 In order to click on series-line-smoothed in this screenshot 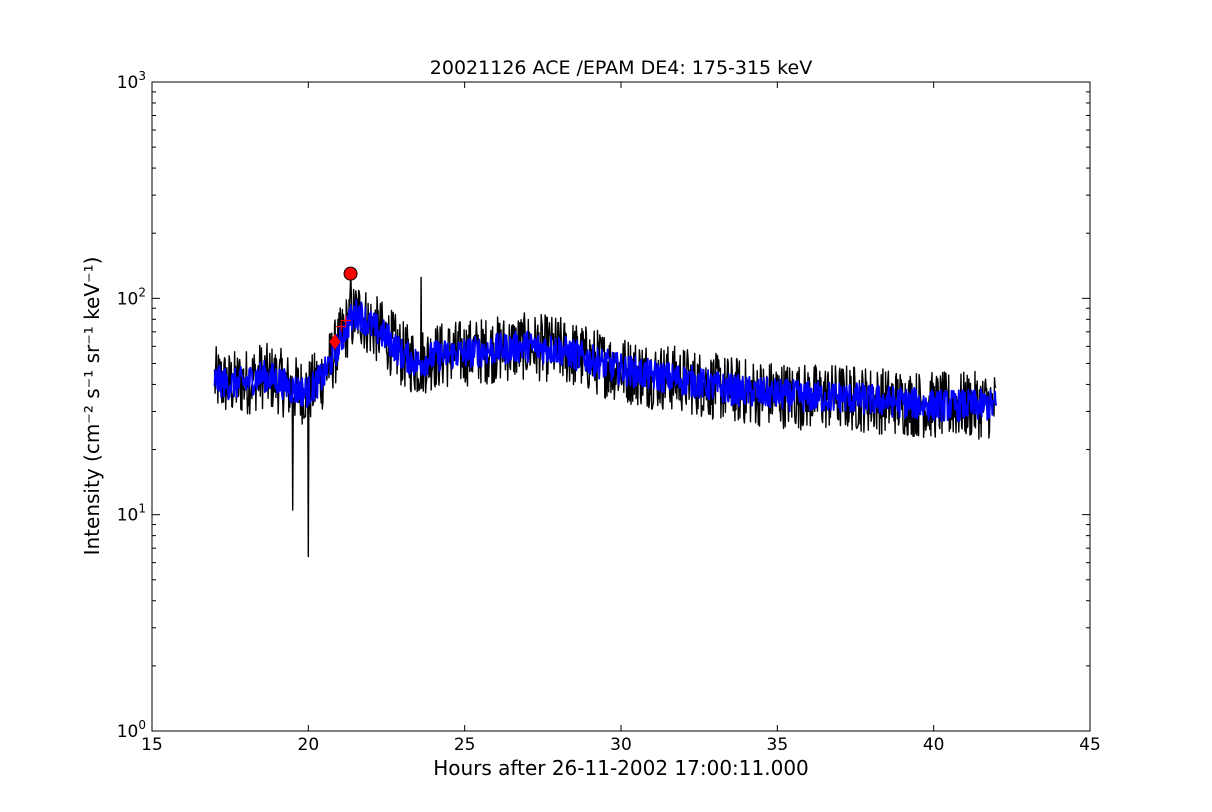, I will do `click(605, 361)`.